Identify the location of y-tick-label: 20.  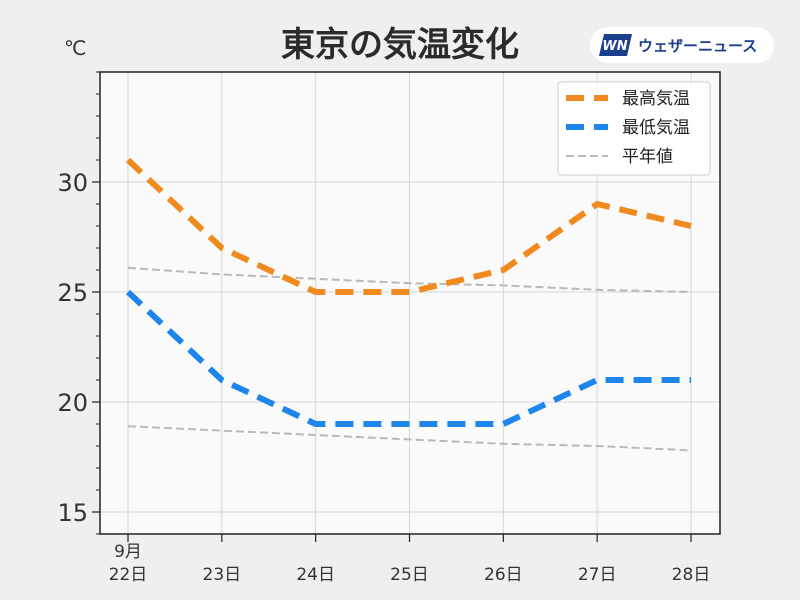
(72, 403).